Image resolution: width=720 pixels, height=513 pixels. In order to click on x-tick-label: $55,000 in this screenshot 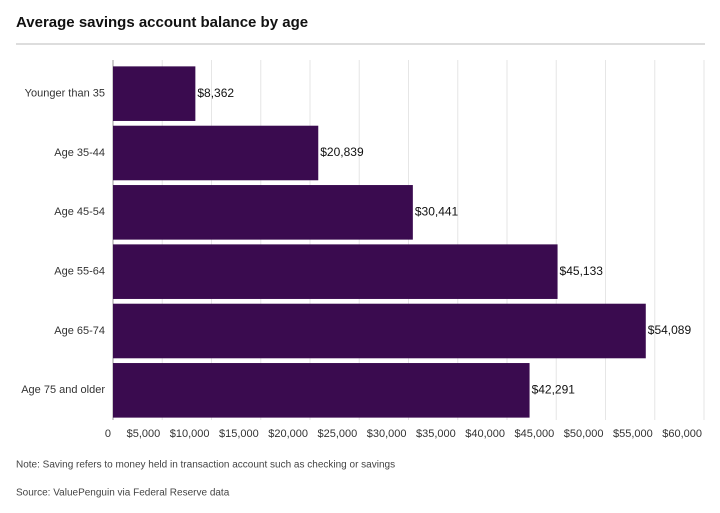, I will do `click(633, 434)`.